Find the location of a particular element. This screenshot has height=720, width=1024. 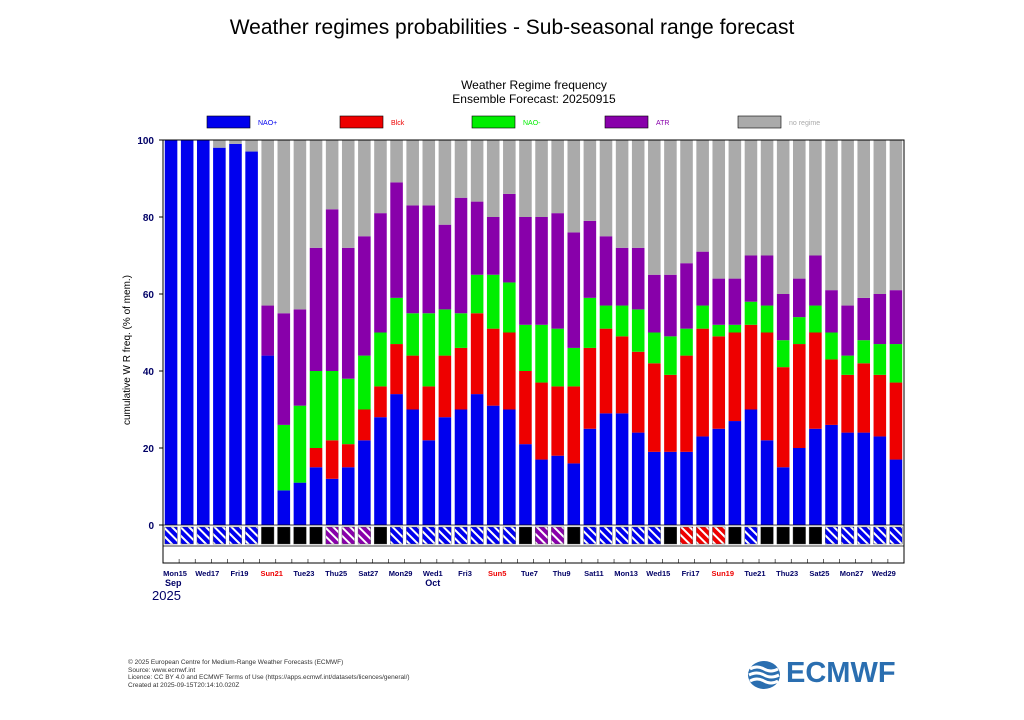

x-tick-label: Fri3 is located at coordinates (465, 573).